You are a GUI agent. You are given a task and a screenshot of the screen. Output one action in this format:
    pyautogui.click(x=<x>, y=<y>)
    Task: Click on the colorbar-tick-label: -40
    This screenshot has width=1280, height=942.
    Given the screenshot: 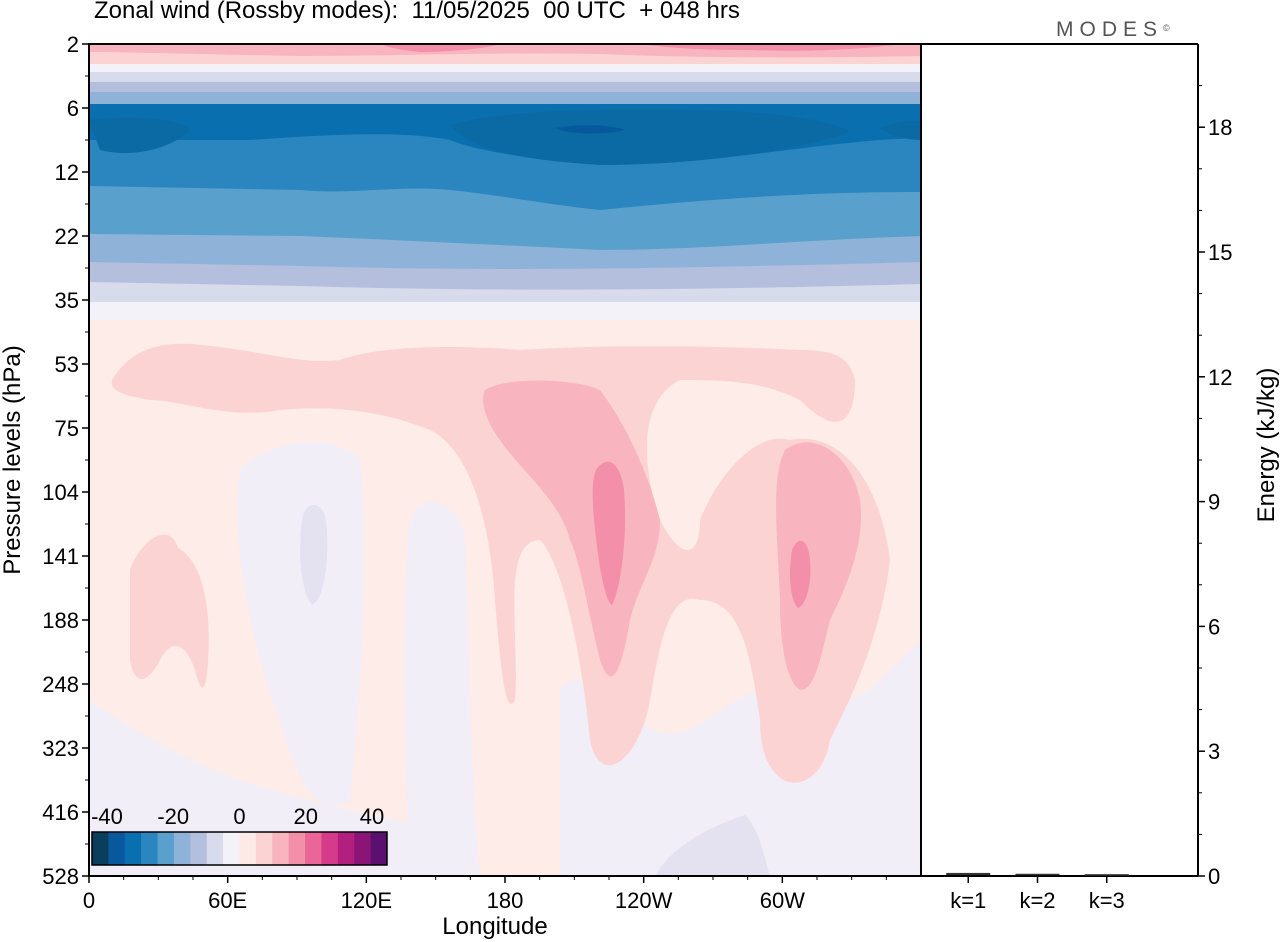 What is the action you would take?
    pyautogui.click(x=107, y=816)
    